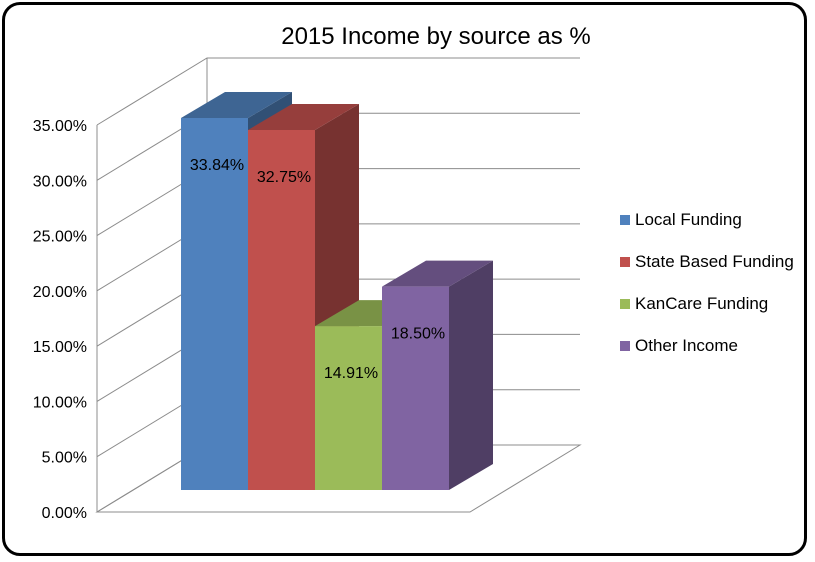 Image resolution: width=815 pixels, height=562 pixels. What do you see at coordinates (338, 91) in the screenshot?
I see `gridline` at bounding box center [338, 91].